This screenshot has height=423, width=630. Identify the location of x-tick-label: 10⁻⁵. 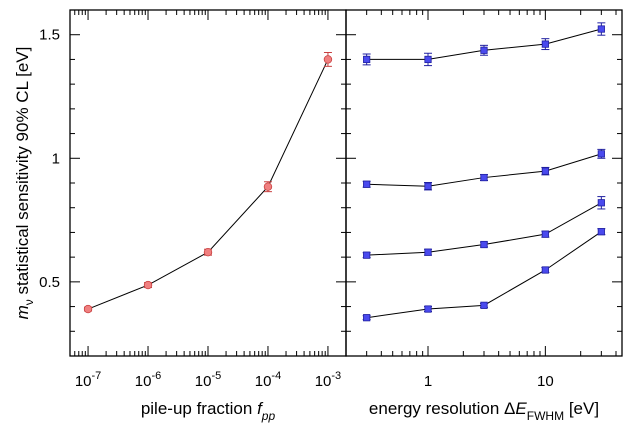
(208, 380).